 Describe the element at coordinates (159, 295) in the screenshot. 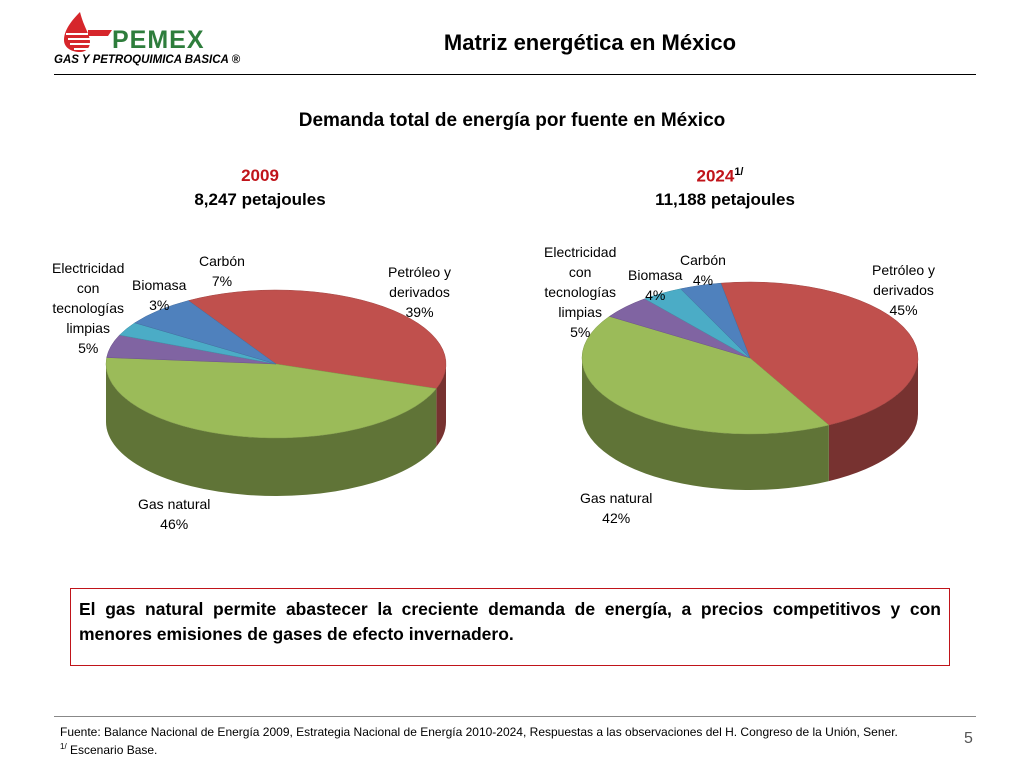

I see `chart1-label-biomasa: Biomasa 3%` at that location.